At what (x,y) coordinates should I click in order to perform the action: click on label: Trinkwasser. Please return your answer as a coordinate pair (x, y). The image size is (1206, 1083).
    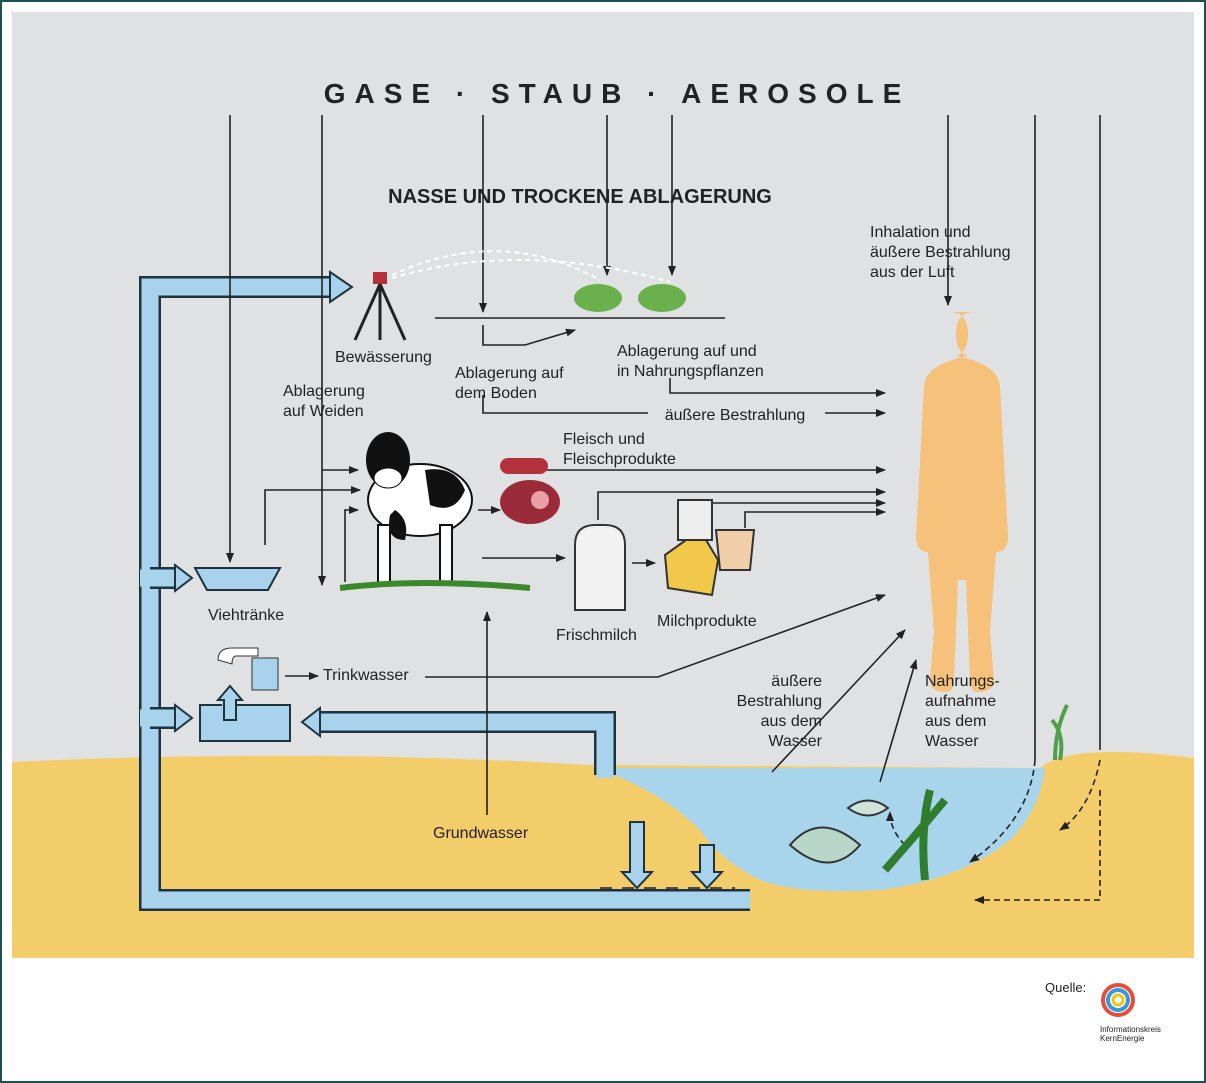
    Looking at the image, I should click on (366, 675).